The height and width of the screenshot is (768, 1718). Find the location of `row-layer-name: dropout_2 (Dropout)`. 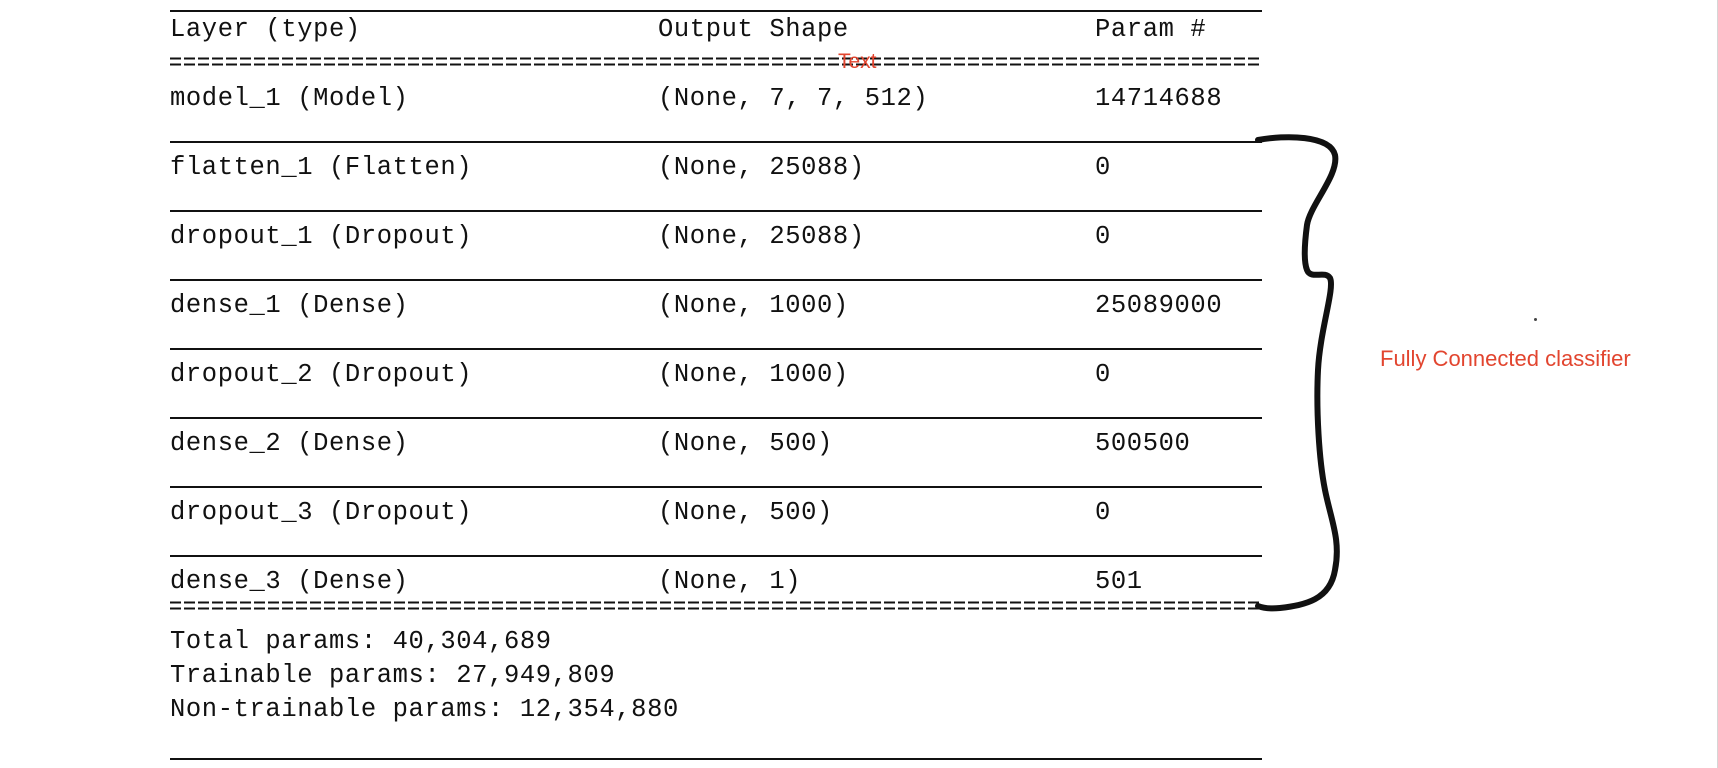

row-layer-name: dropout_2 (Dropout) is located at coordinates (321, 374).